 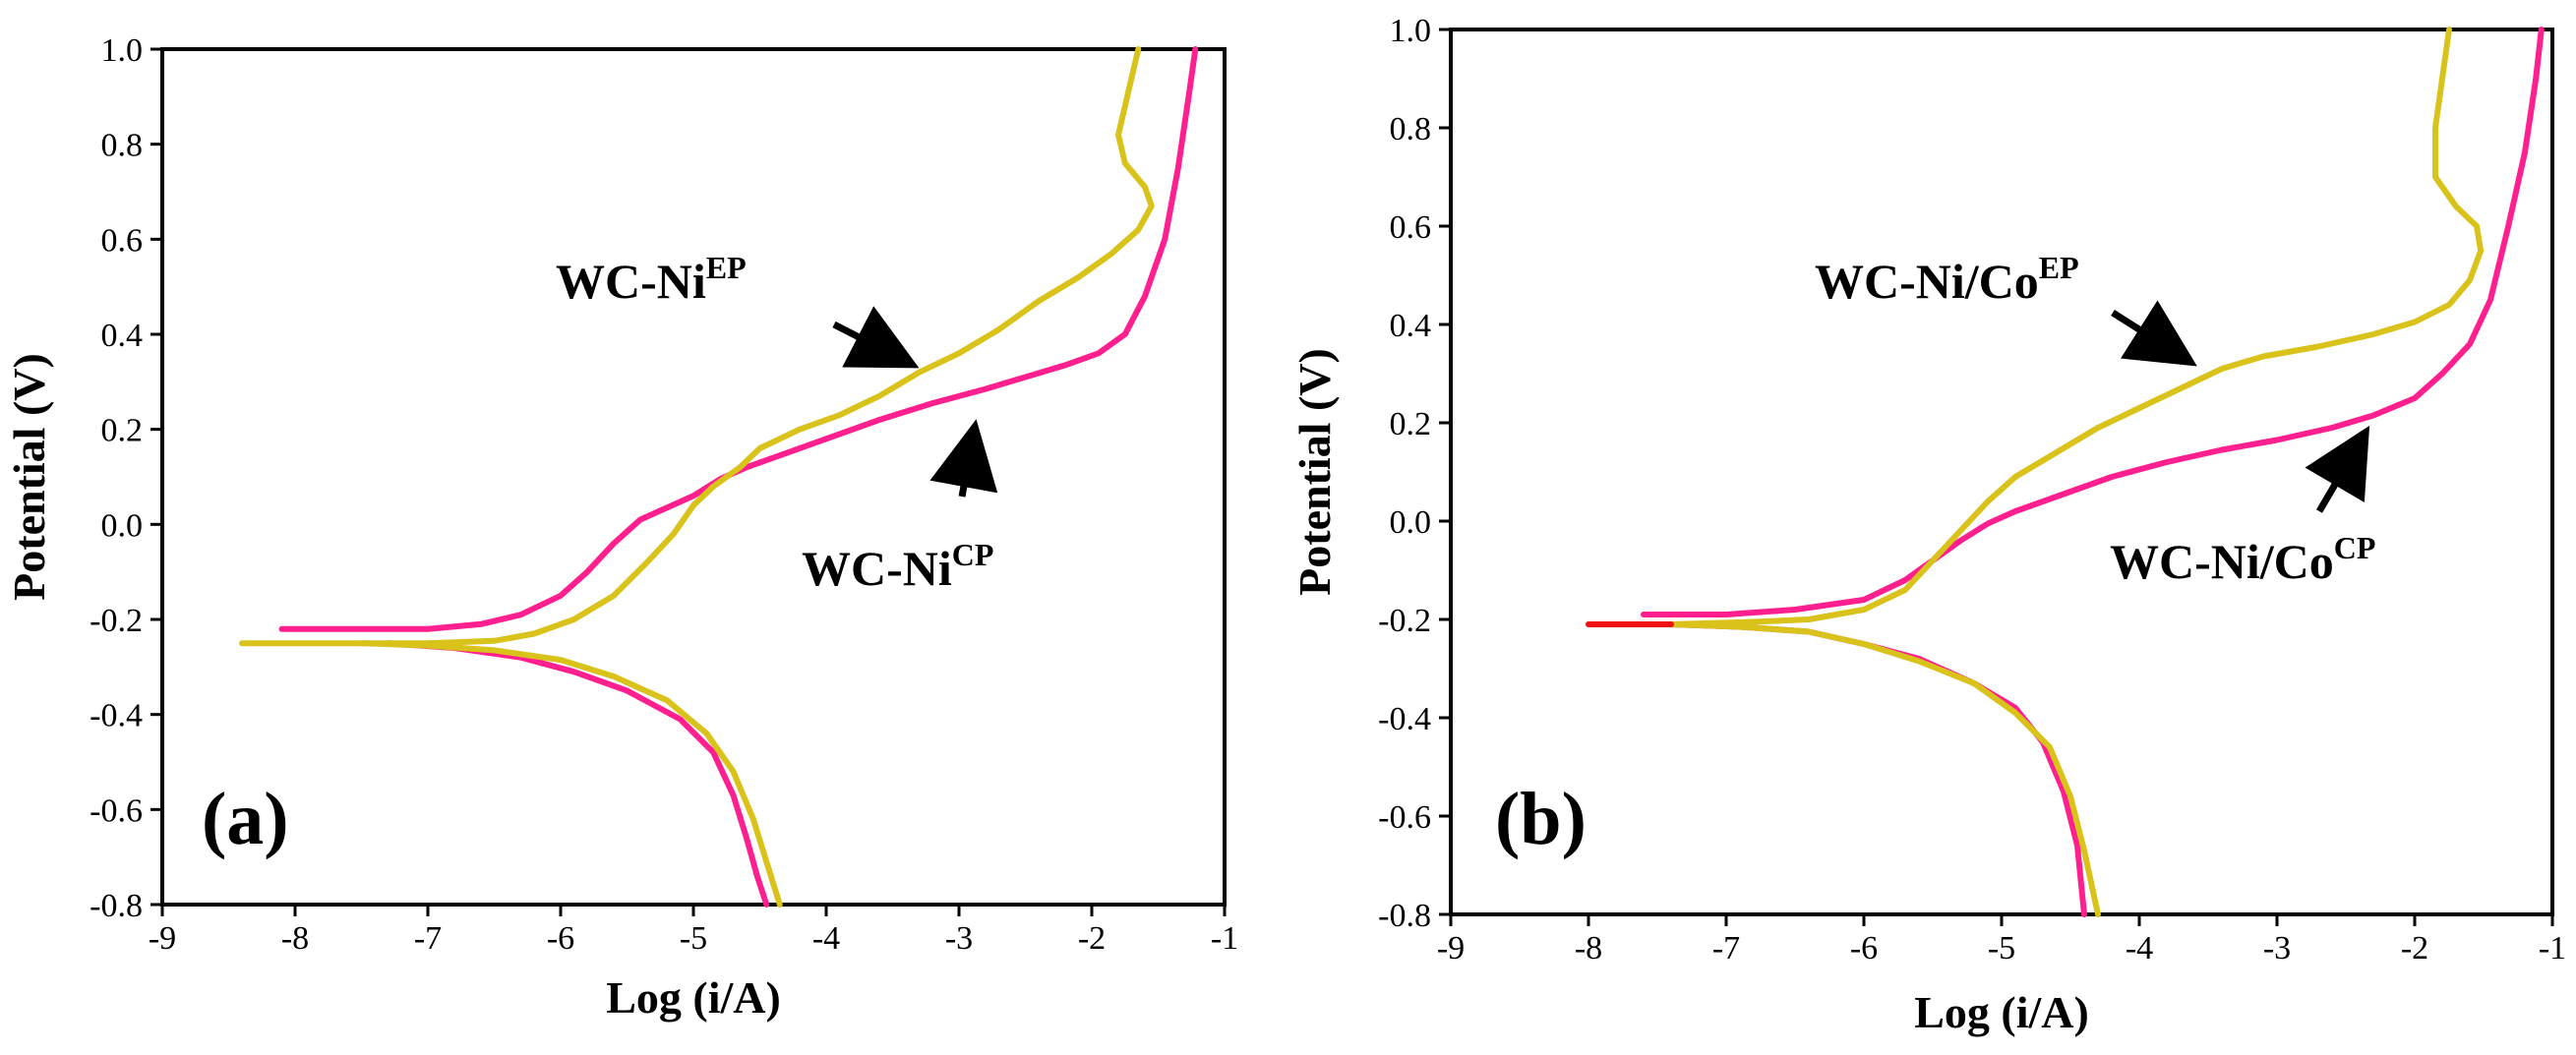 I want to click on panel-a-x-tick-label: -6, so click(x=560, y=938).